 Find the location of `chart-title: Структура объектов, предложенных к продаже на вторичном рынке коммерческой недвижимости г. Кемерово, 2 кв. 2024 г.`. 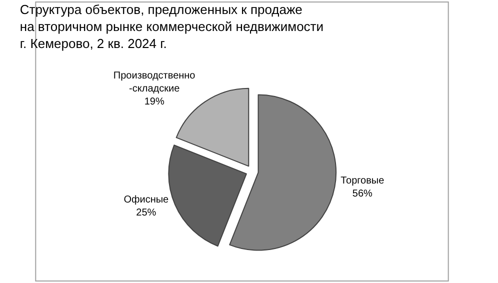

chart-title: Структура объектов, предложенных к продаже на вторичном рынке коммерческой недвижимости г. Кемерово, 2 кв. 2024 г. is located at coordinates (172, 26).